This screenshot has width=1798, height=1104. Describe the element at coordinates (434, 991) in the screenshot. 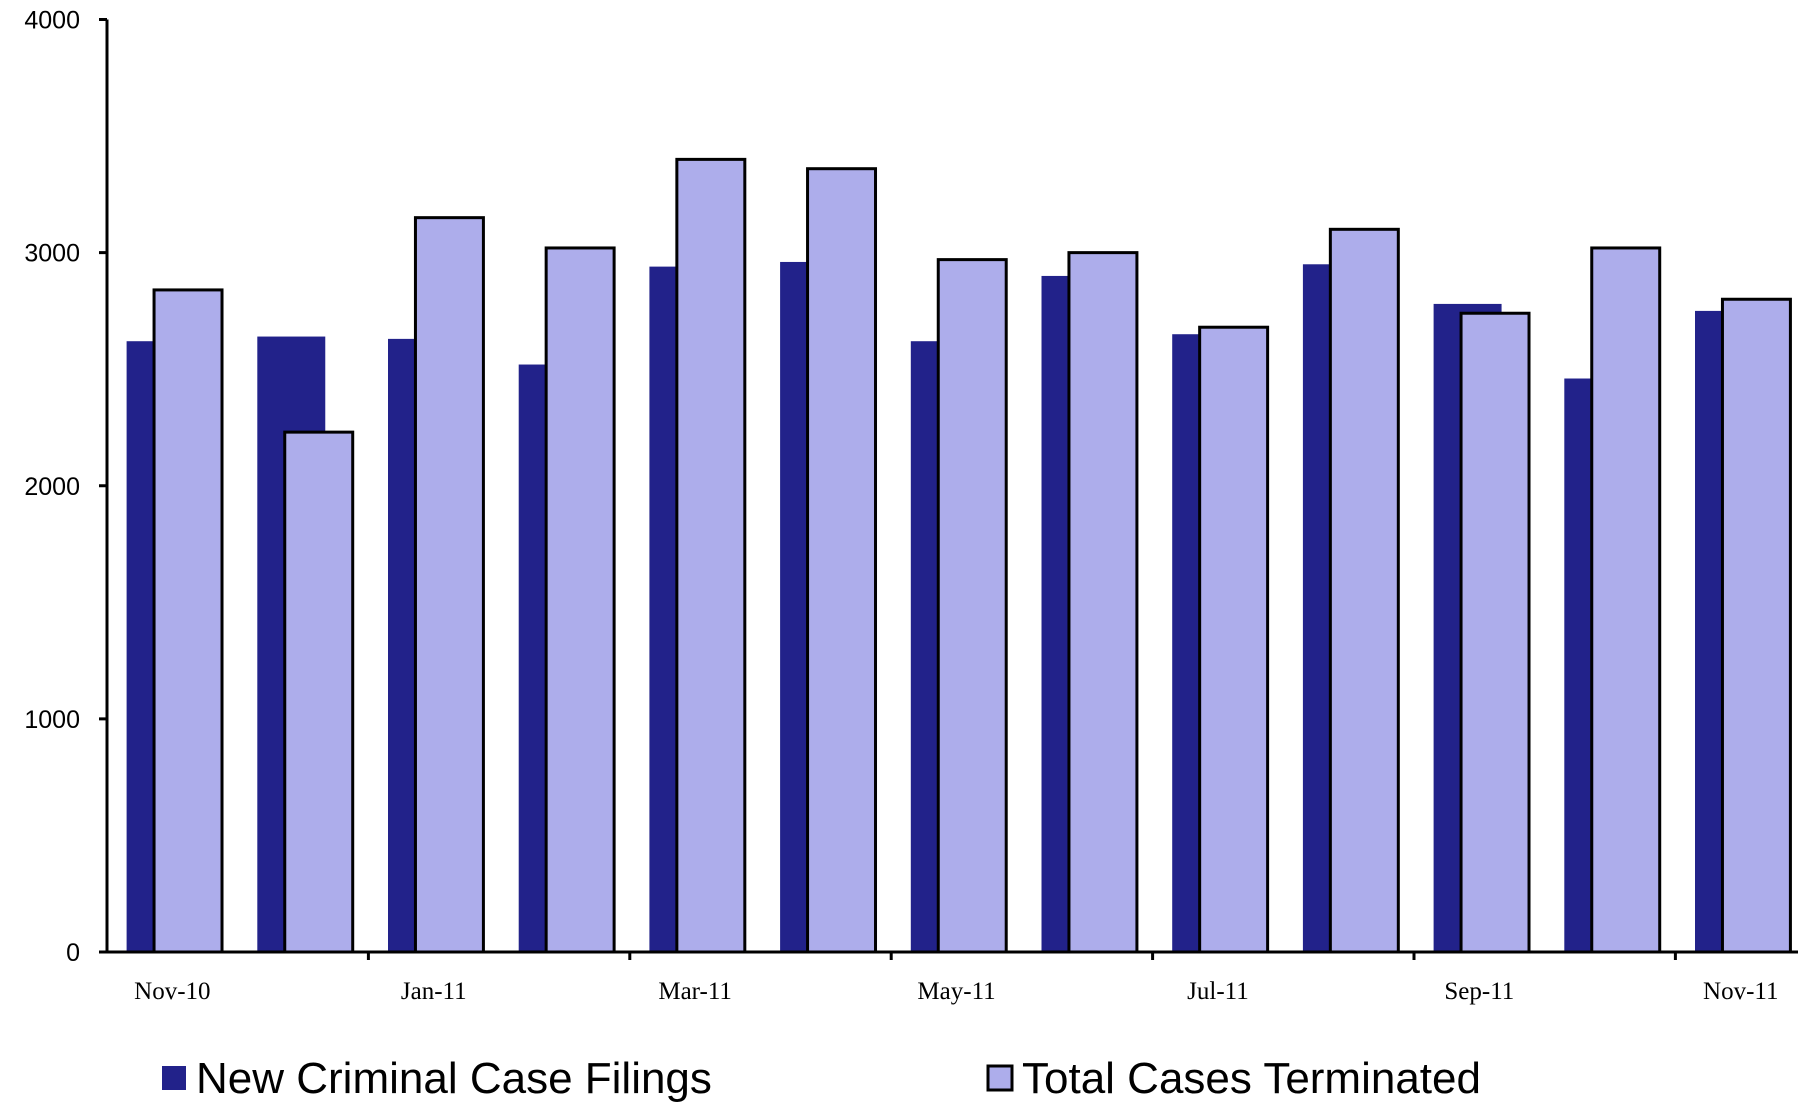

I see `x-tick-label: Jan-11` at that location.